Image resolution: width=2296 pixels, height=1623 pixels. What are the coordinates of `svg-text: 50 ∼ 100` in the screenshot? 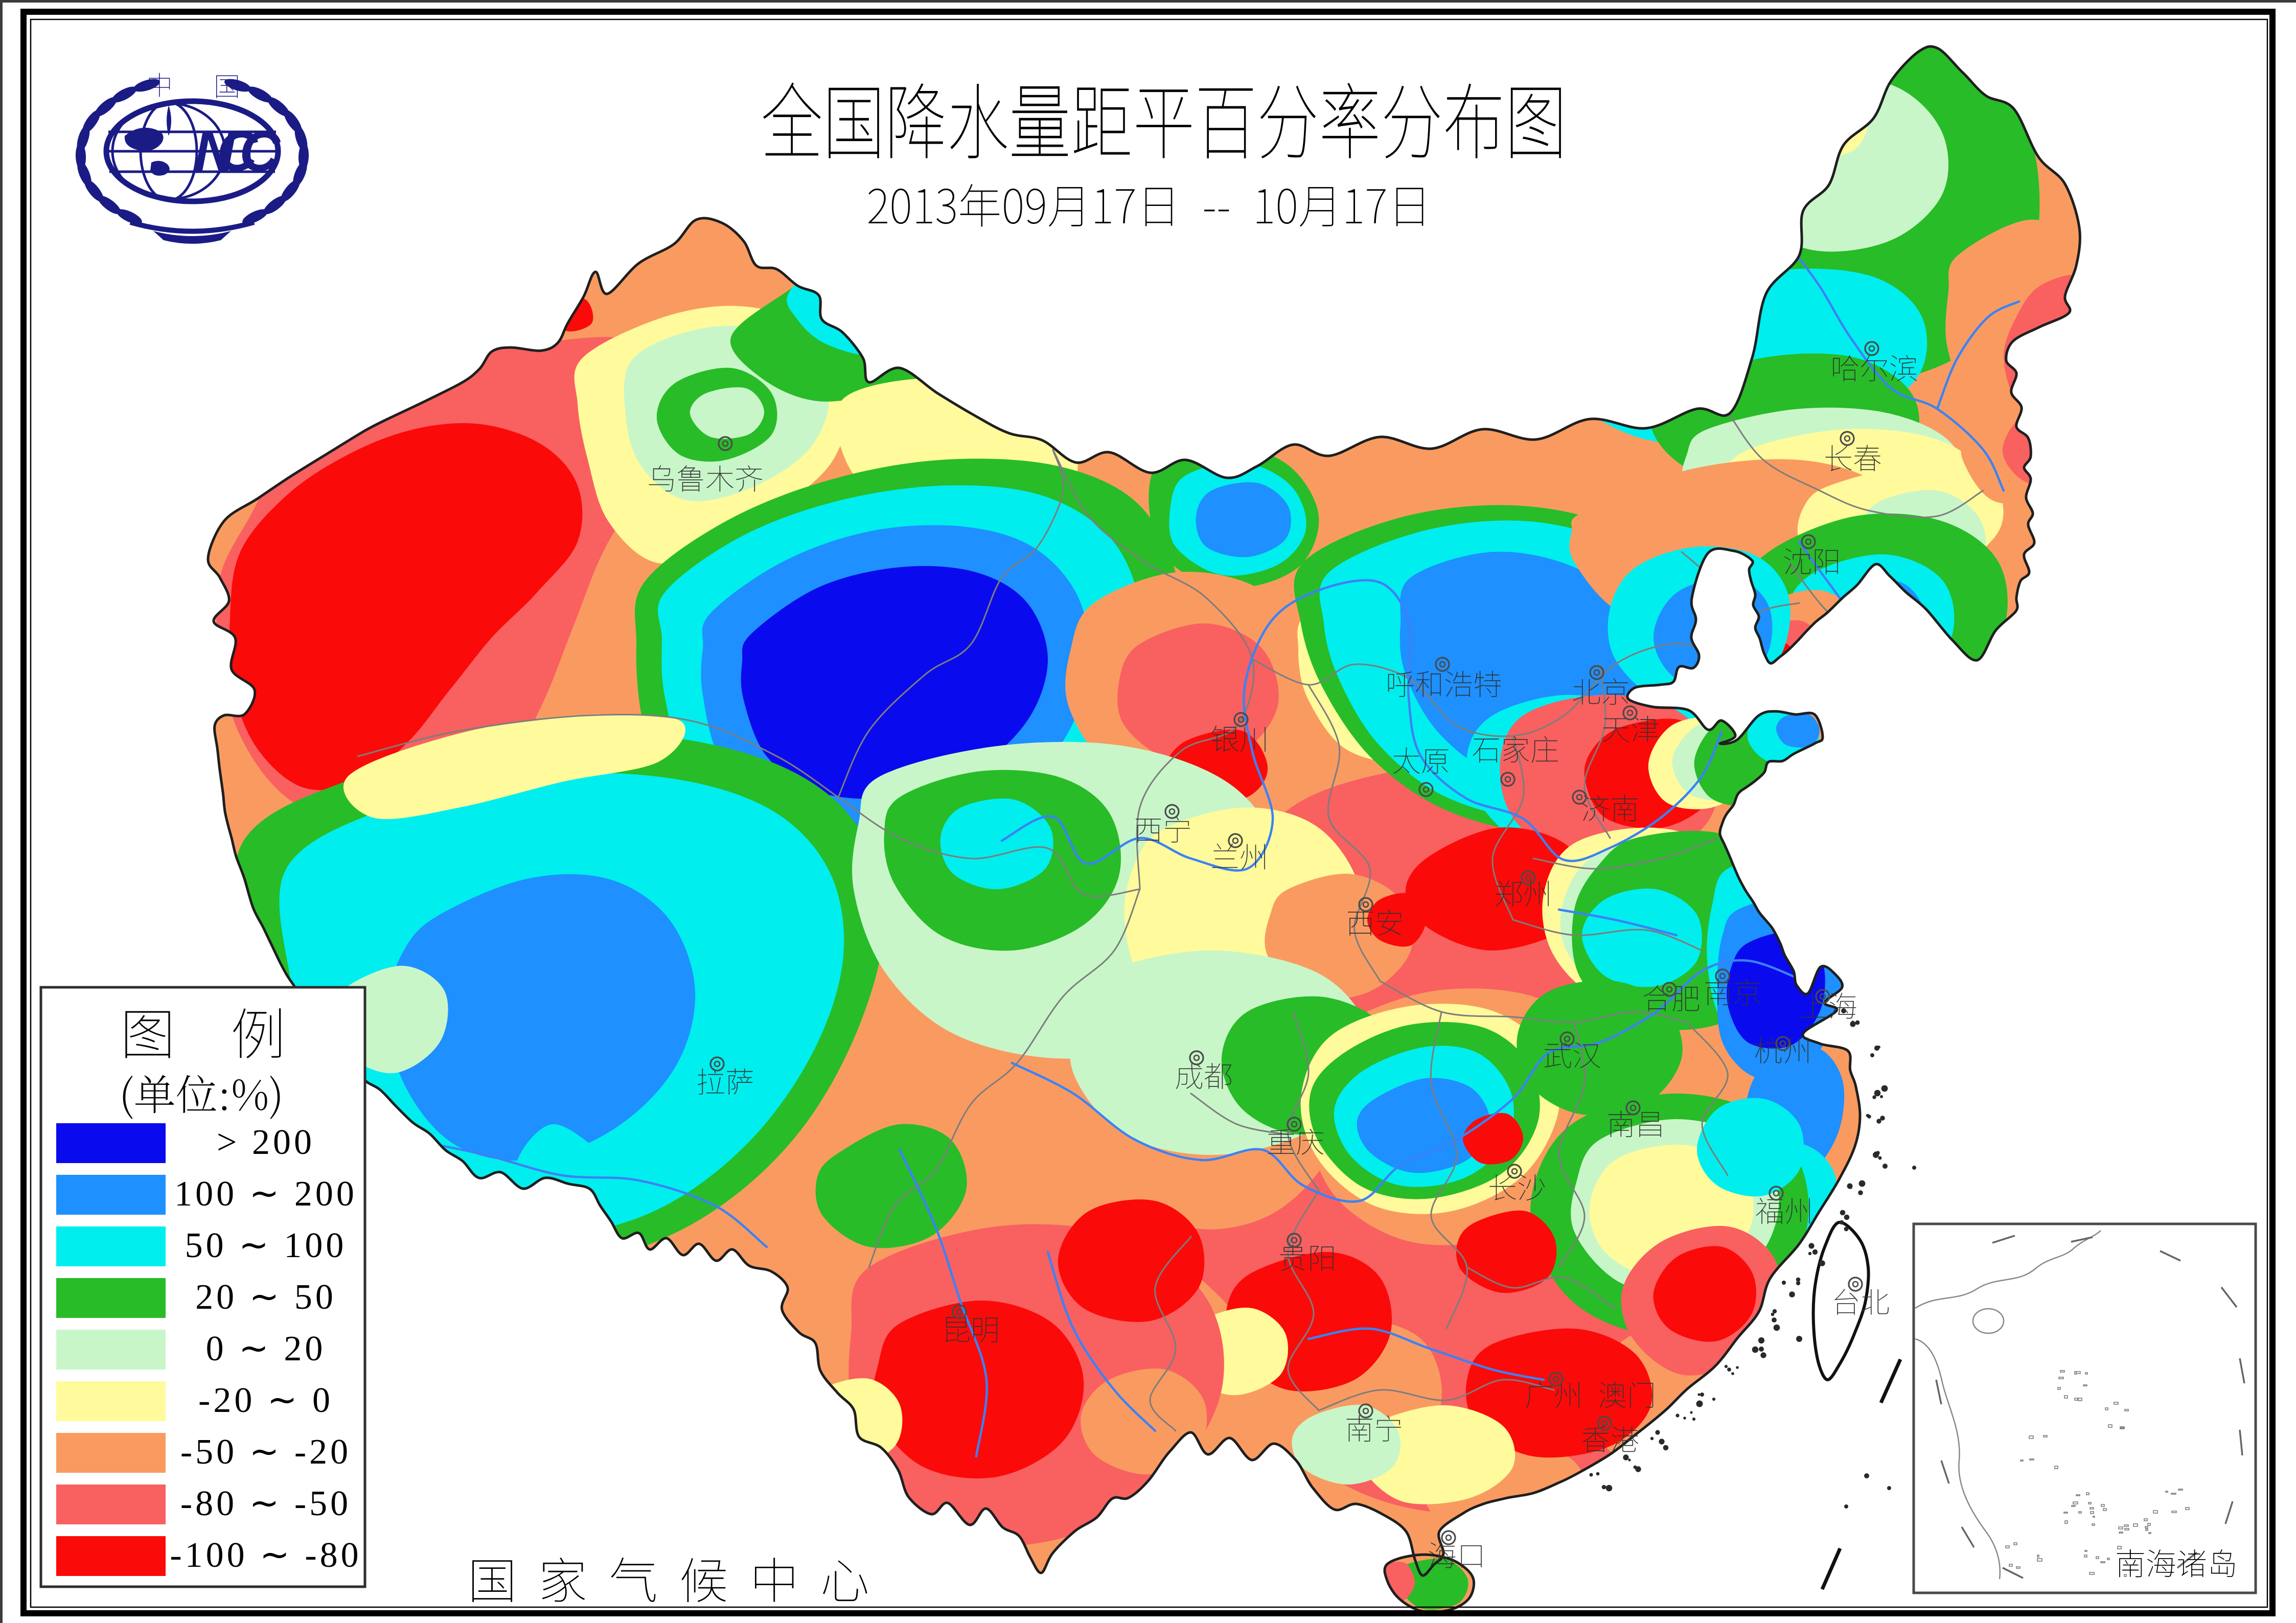 It's located at (266, 1245).